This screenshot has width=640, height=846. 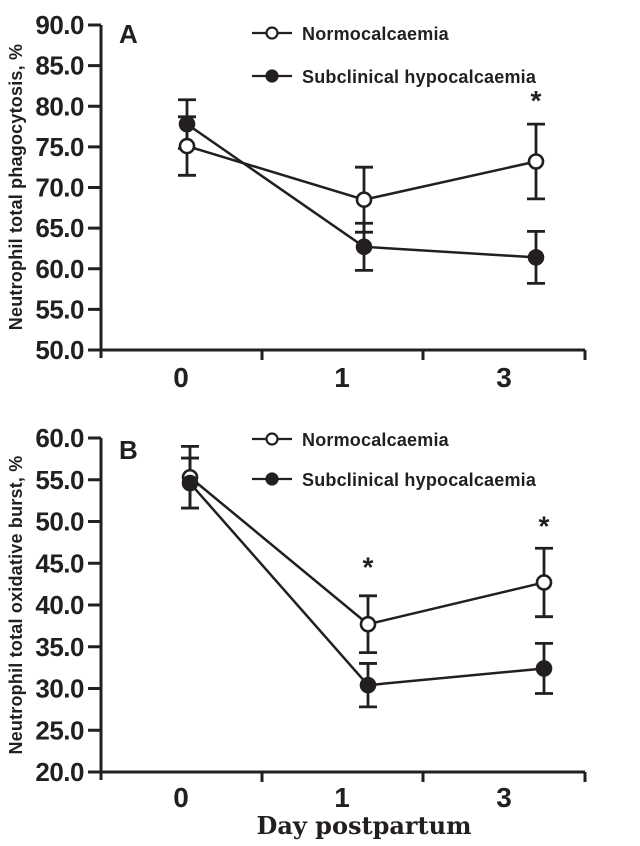 I want to click on y-axis-title: Neutrophil total phagocytosis, %, so click(x=16, y=187).